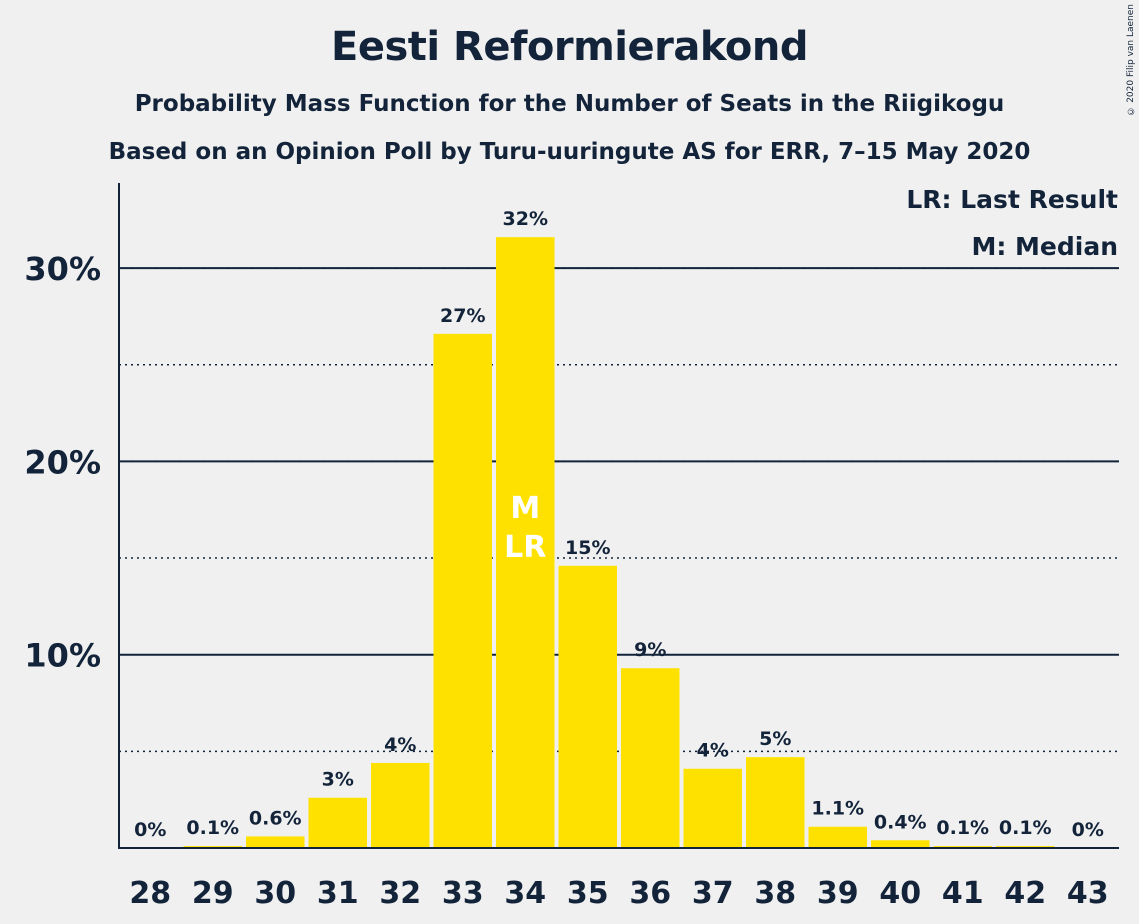 The image size is (1139, 924). I want to click on data-label: 9%, so click(650, 650).